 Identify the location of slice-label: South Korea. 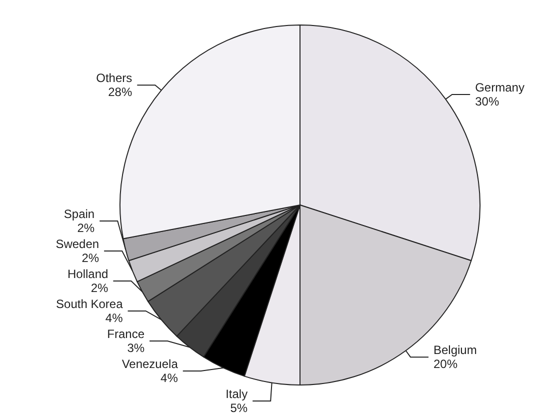
(90, 304).